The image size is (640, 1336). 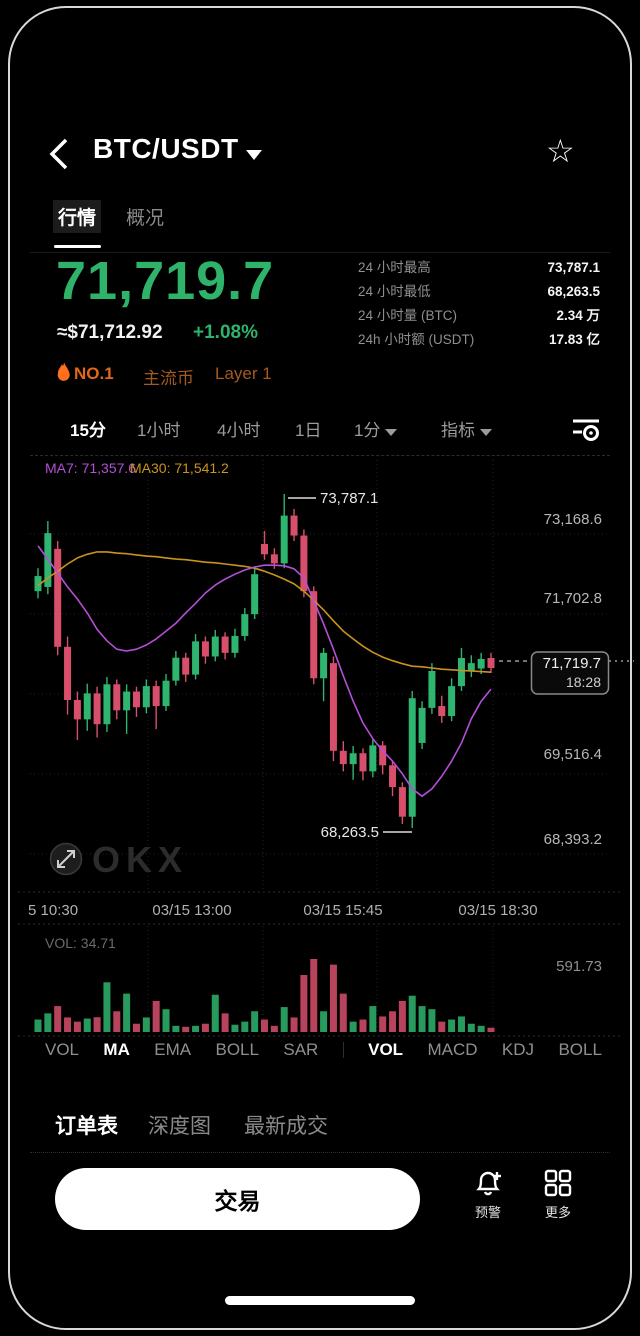 I want to click on y-axis-label: 71,702.8, so click(x=573, y=598).